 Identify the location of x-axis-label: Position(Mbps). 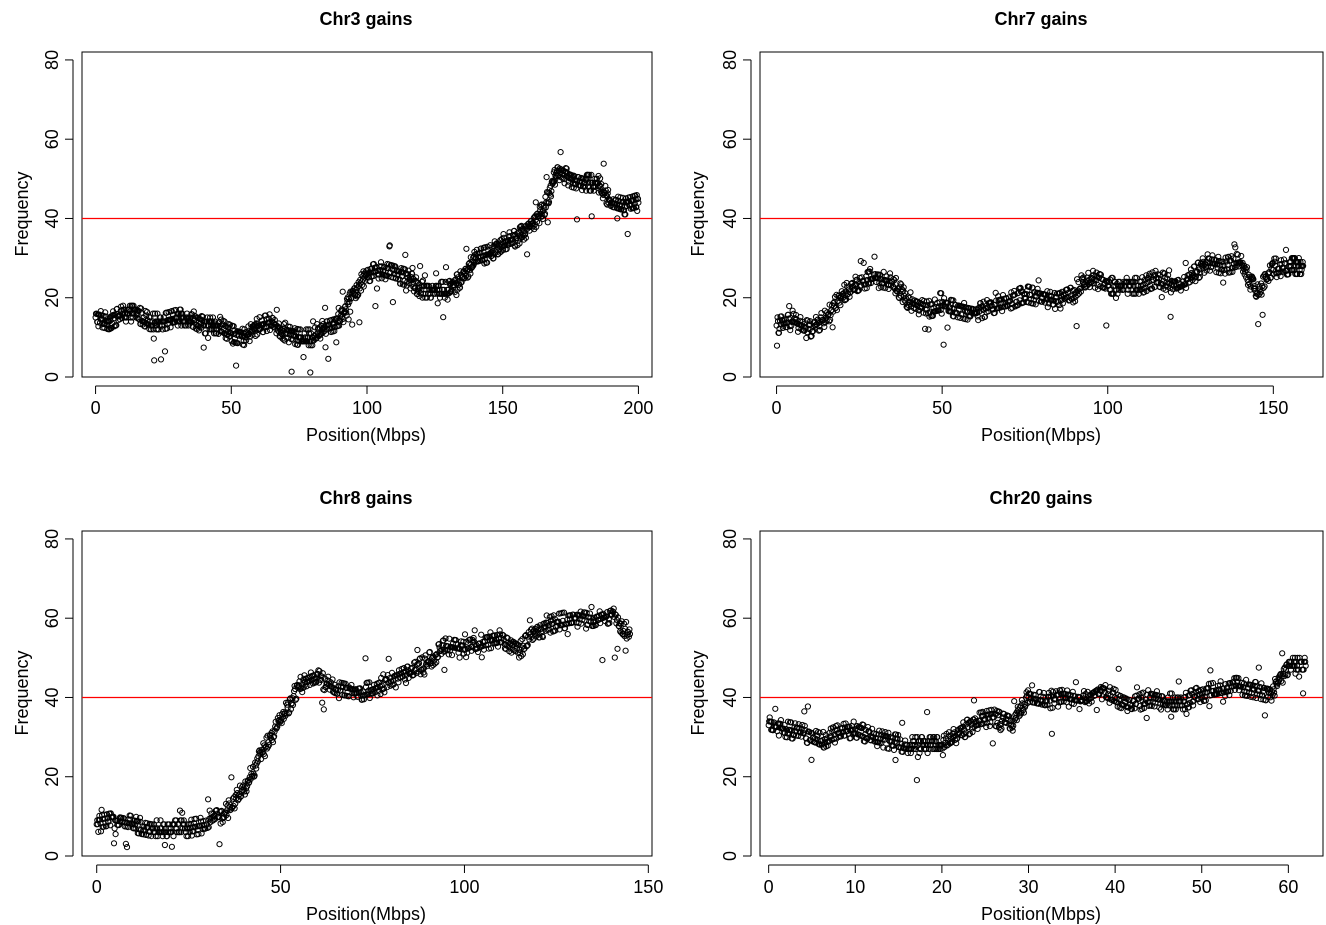
(366, 435).